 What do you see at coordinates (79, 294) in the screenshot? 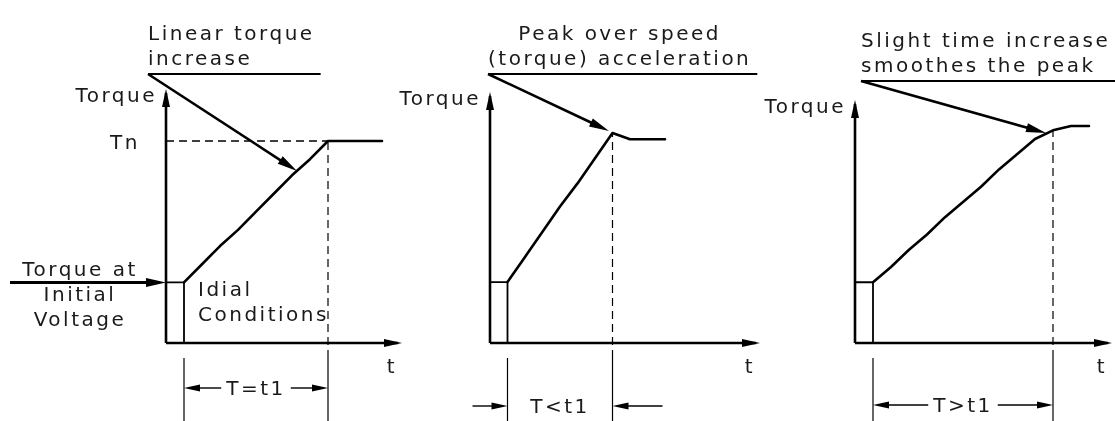
I see `text: Torque at Initial Voltage` at bounding box center [79, 294].